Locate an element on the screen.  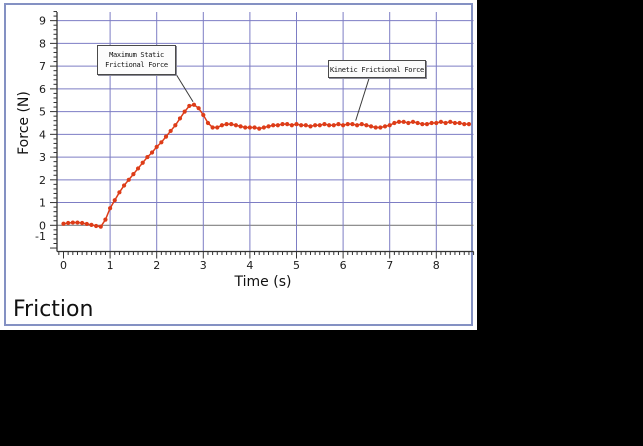
x-tick-label: 0 is located at coordinates (63, 265).